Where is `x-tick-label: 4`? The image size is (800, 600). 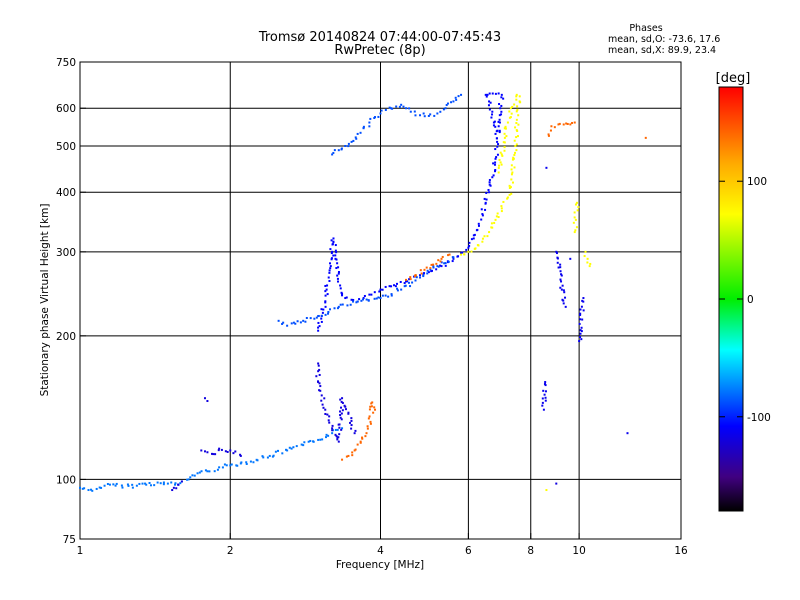 x-tick-label: 4 is located at coordinates (380, 551).